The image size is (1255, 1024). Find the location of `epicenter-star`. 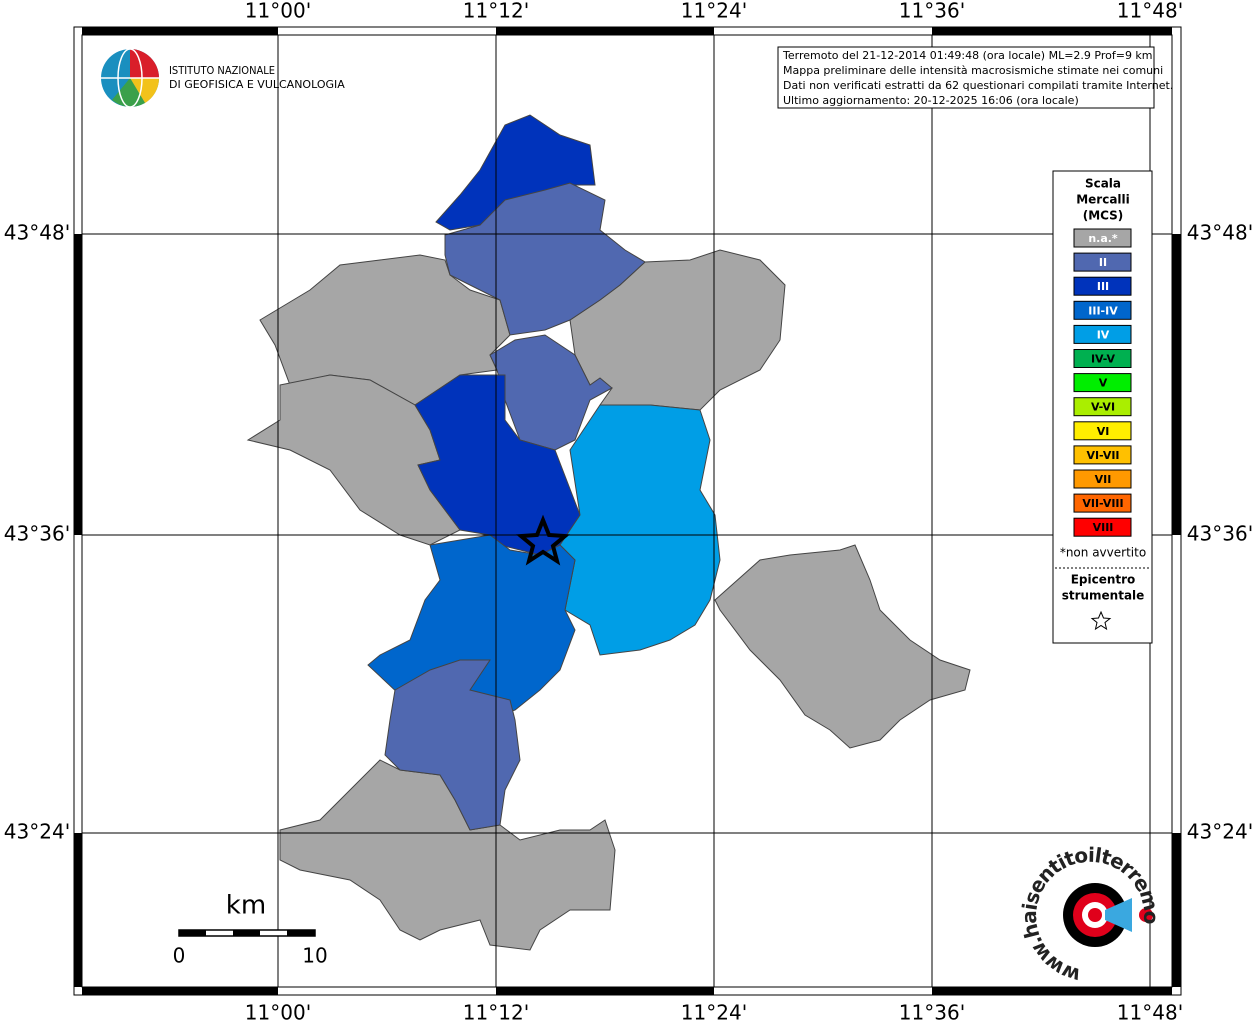

epicenter-star is located at coordinates (543, 540).